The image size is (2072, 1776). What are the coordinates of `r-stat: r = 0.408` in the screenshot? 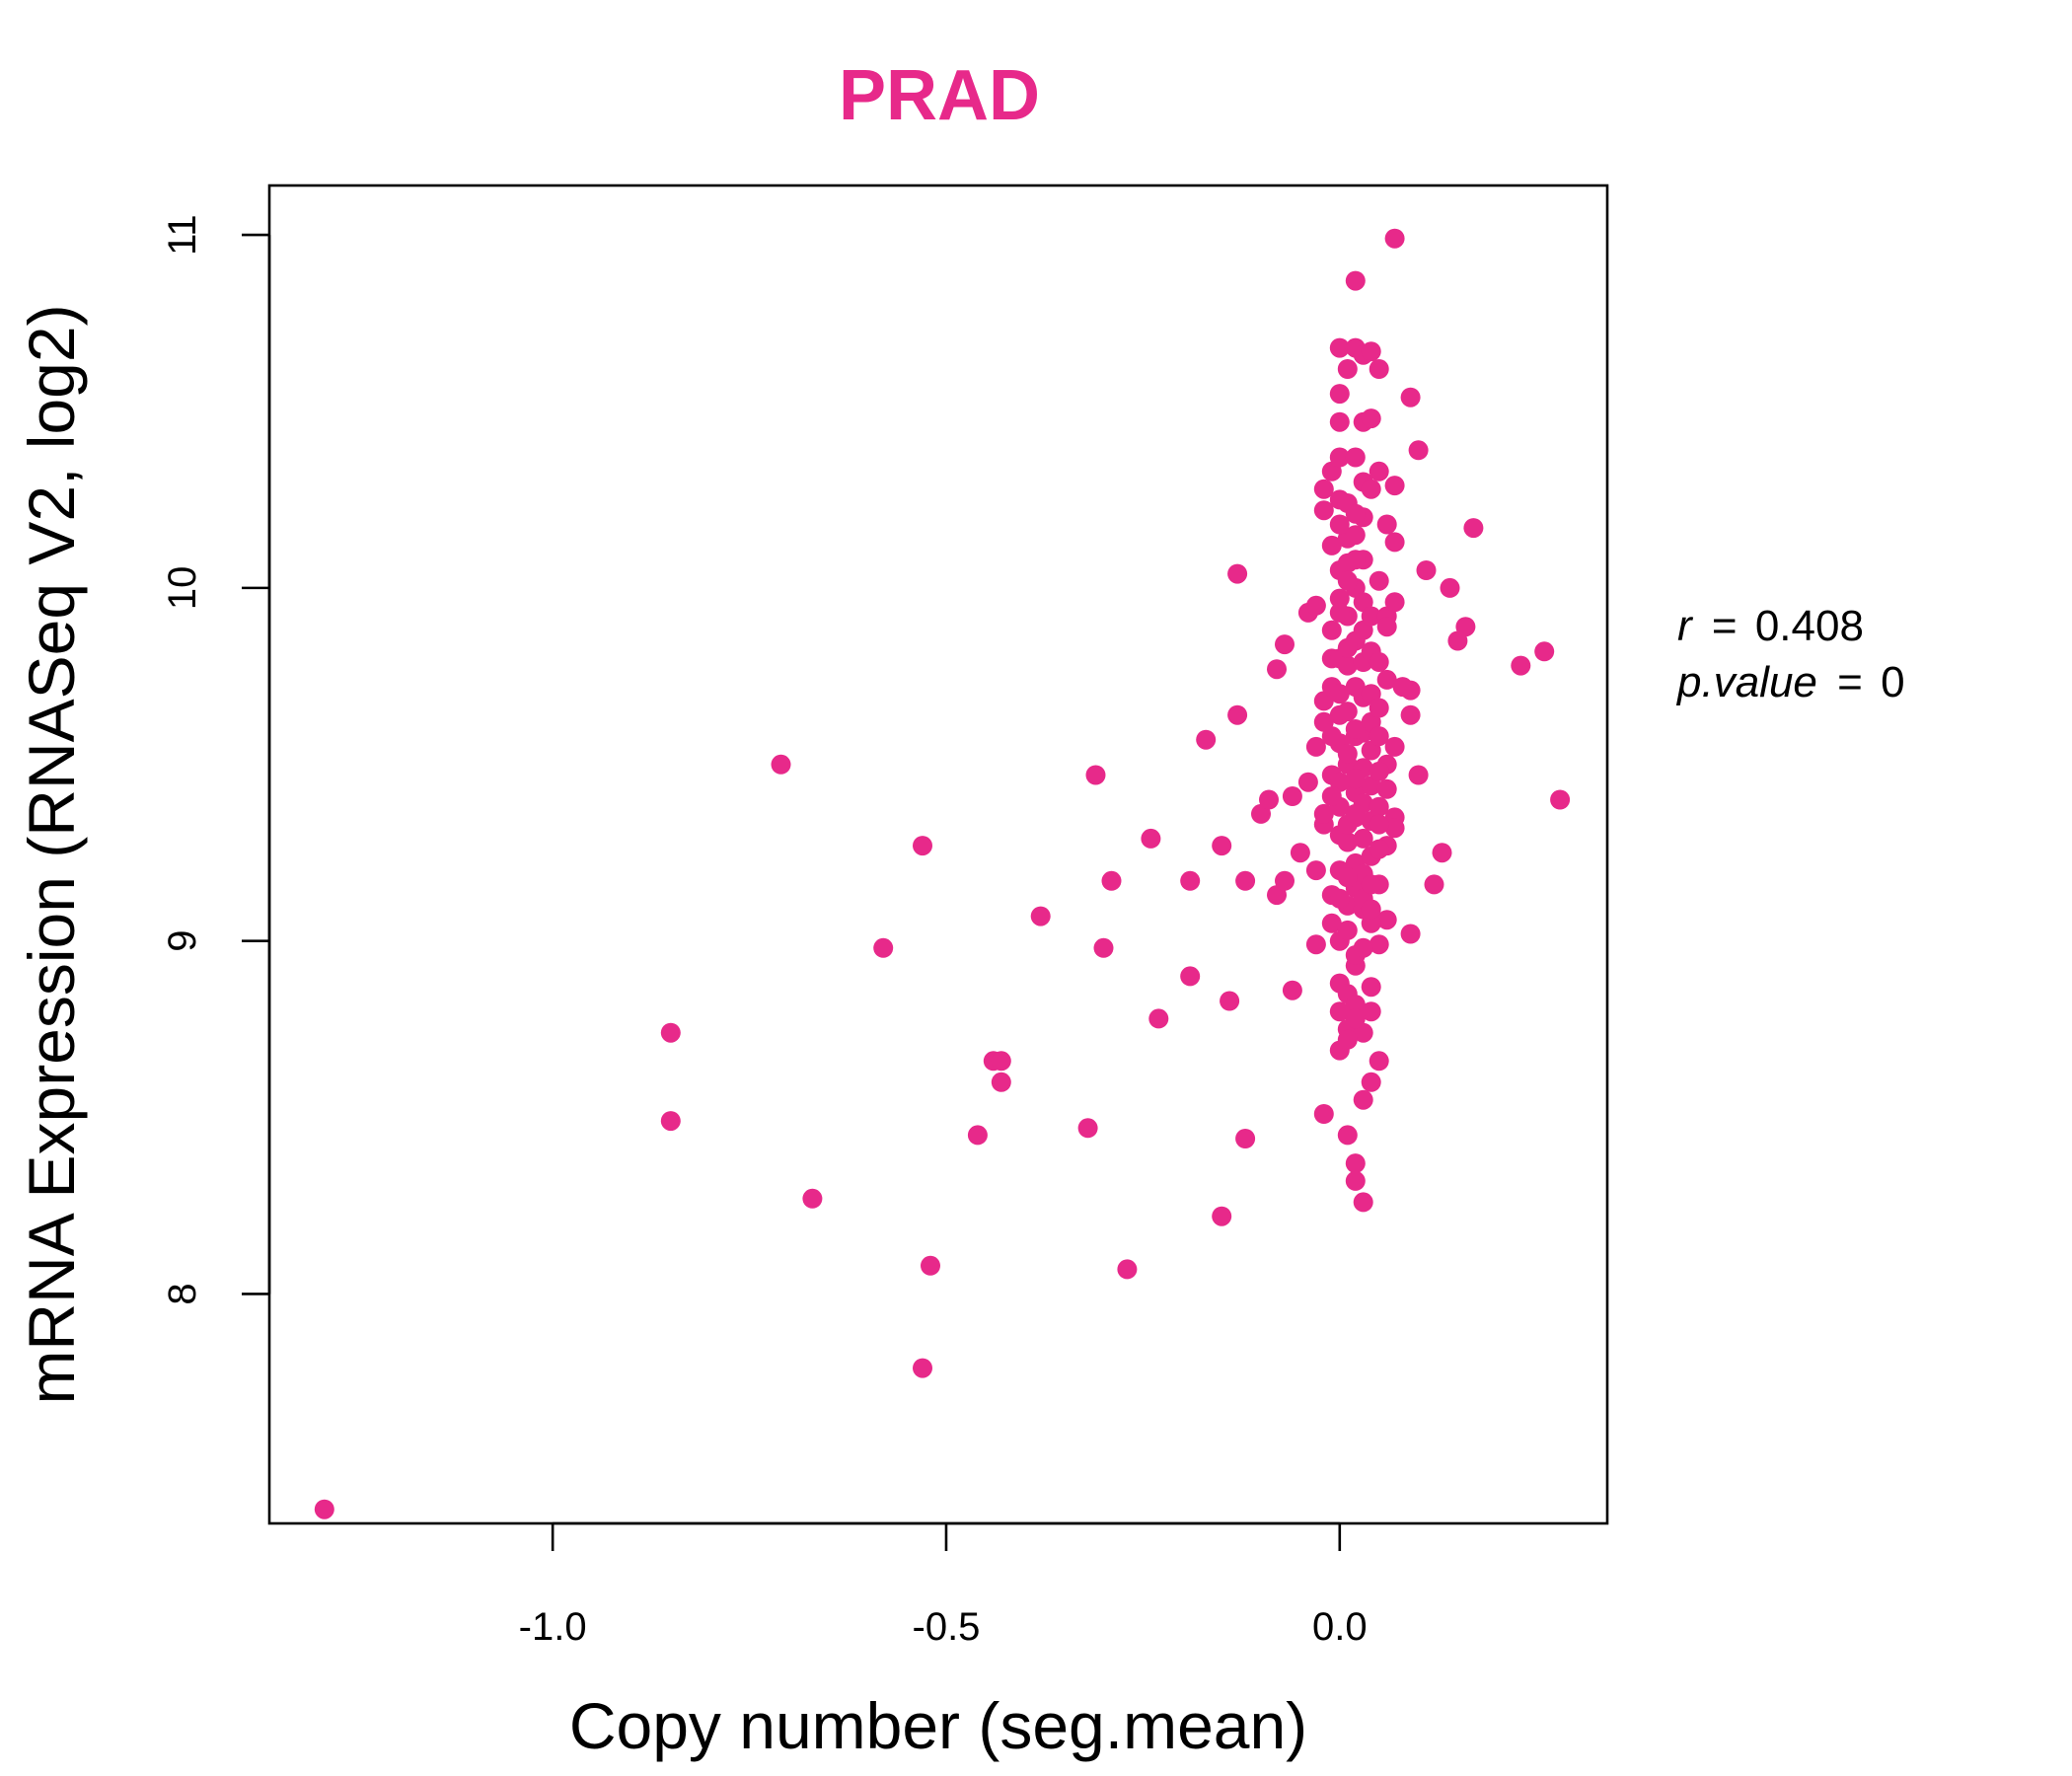 It's located at (1771, 626).